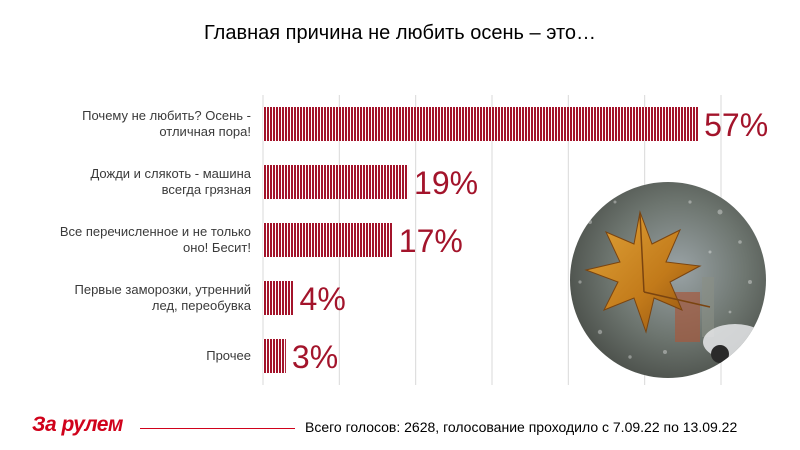 Image resolution: width=800 pixels, height=450 pixels. I want to click on category-label: Прочее, so click(228, 355).